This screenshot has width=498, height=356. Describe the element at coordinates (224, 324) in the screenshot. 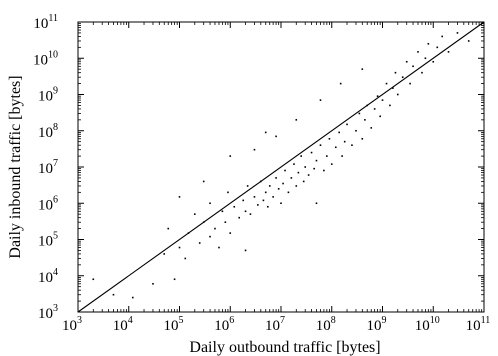

I see `x-tick-label: 10⁶` at that location.